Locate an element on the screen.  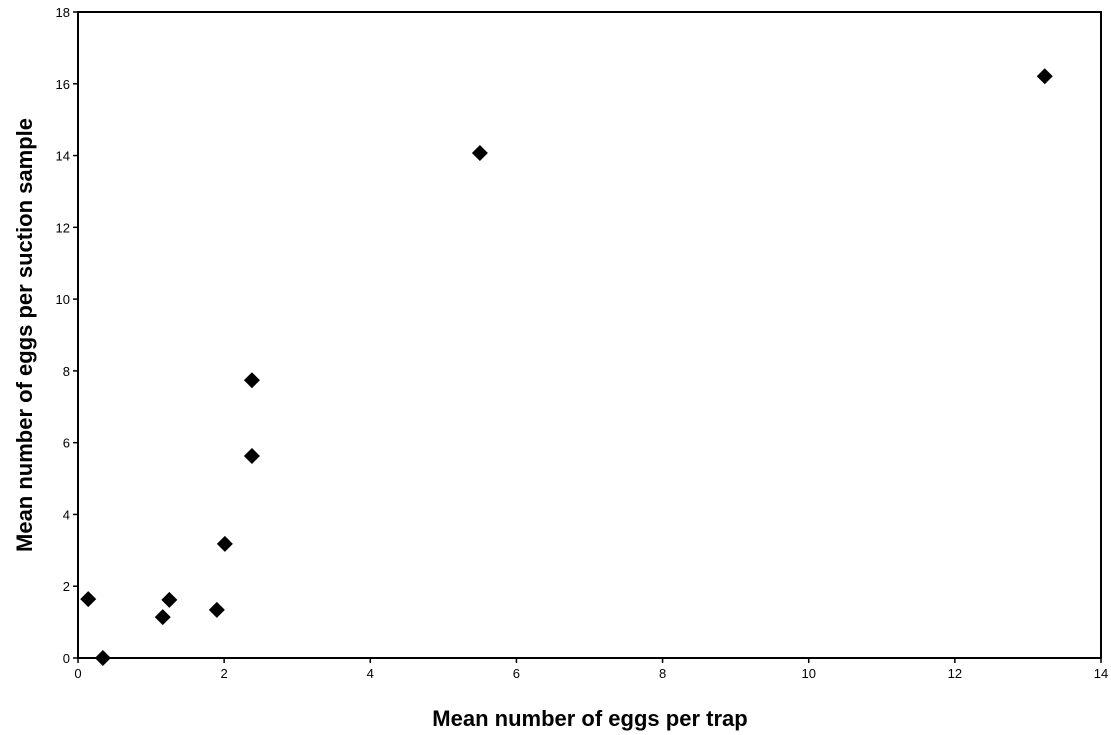
y-tick-label: 14 is located at coordinates (63, 156).